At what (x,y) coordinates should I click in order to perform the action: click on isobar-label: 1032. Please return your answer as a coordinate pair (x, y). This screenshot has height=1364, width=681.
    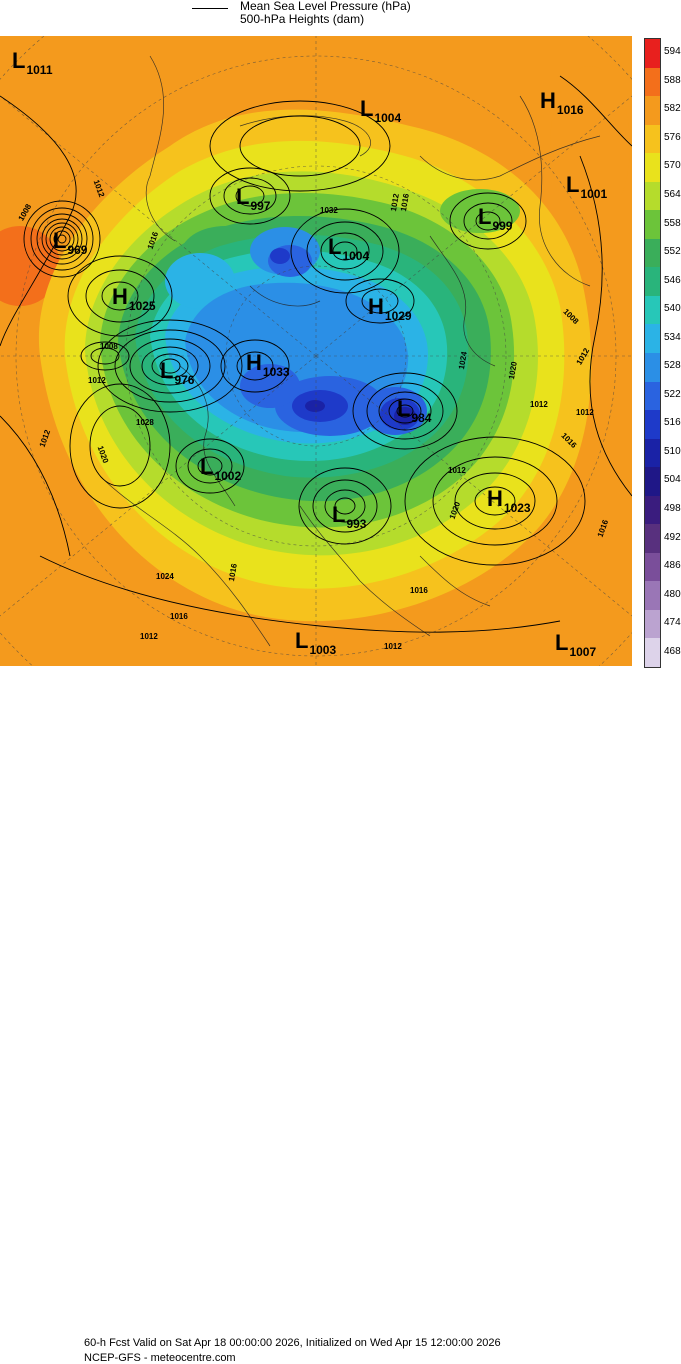
    Looking at the image, I should click on (329, 210).